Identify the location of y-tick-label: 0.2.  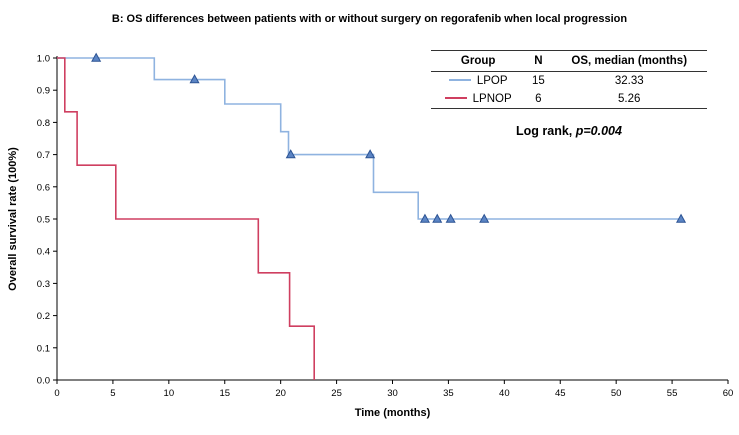
(43, 316).